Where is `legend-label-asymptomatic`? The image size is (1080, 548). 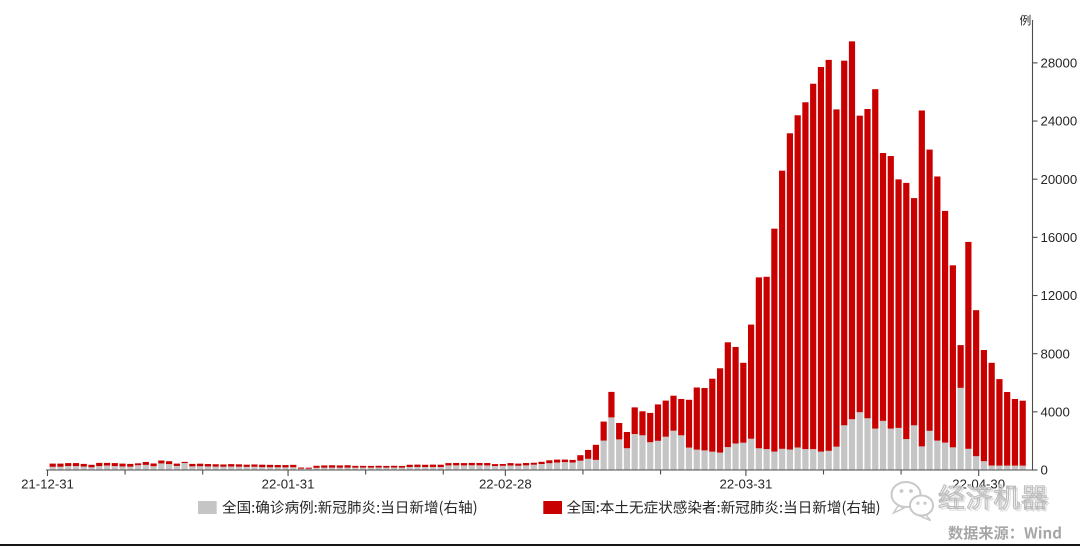
legend-label-asymptomatic is located at coordinates (723, 508).